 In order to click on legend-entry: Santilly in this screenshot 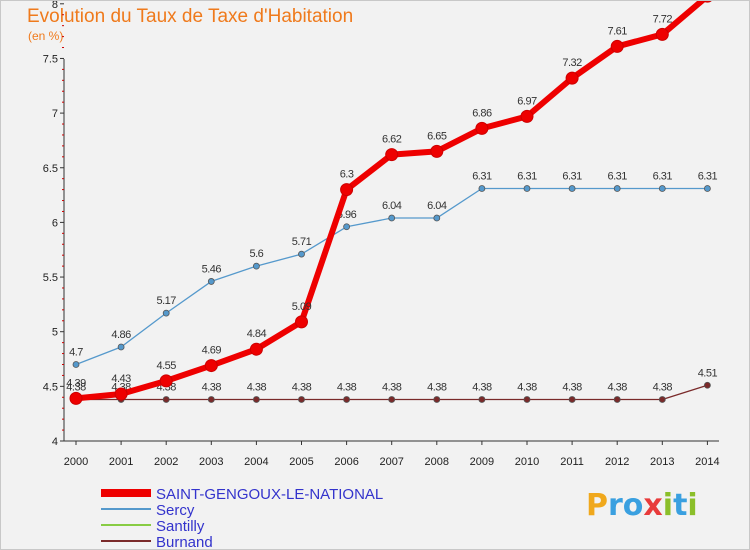, I will do `click(180, 526)`.